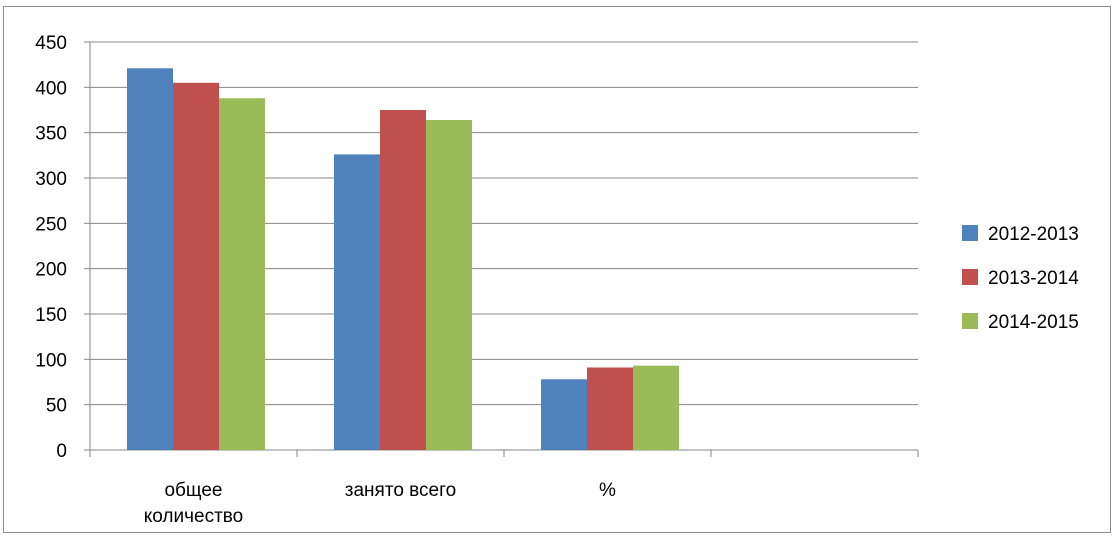 This screenshot has height=540, width=1118. Describe the element at coordinates (51, 360) in the screenshot. I see `y-tick-label: 100` at that location.